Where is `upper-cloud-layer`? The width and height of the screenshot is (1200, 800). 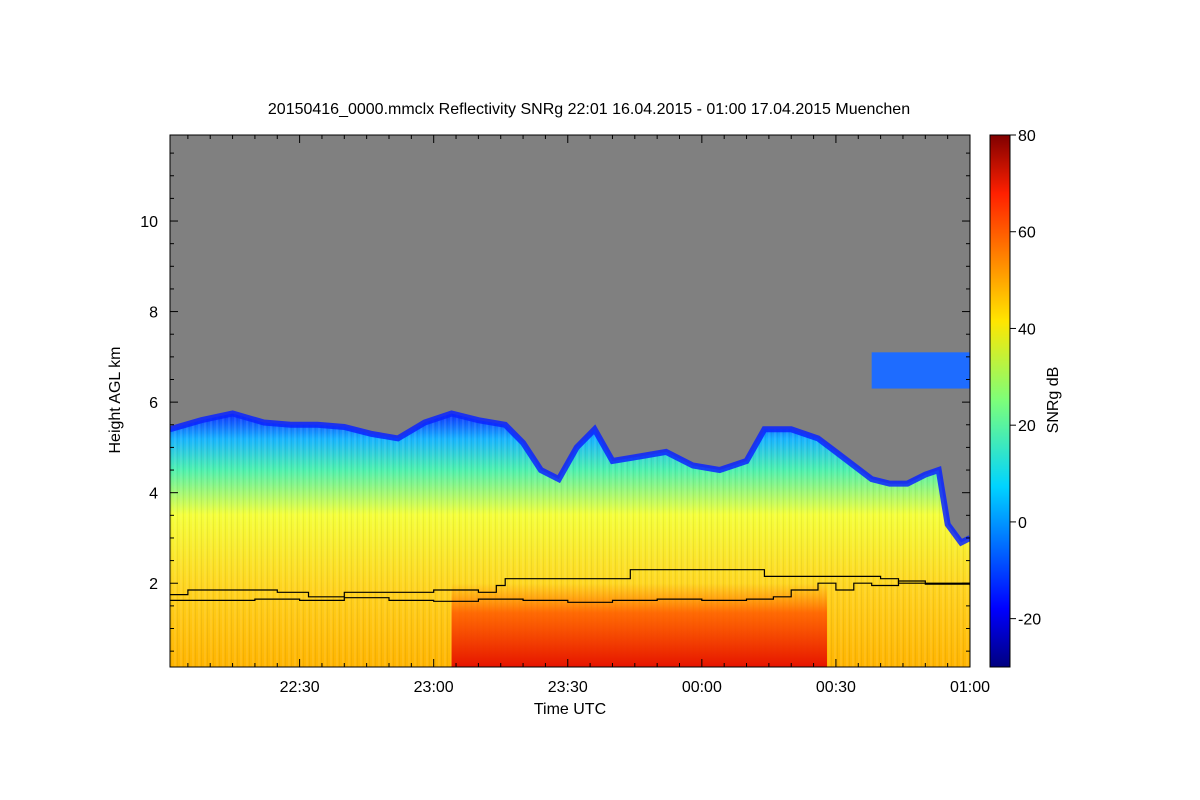
upper-cloud-layer is located at coordinates (920, 370).